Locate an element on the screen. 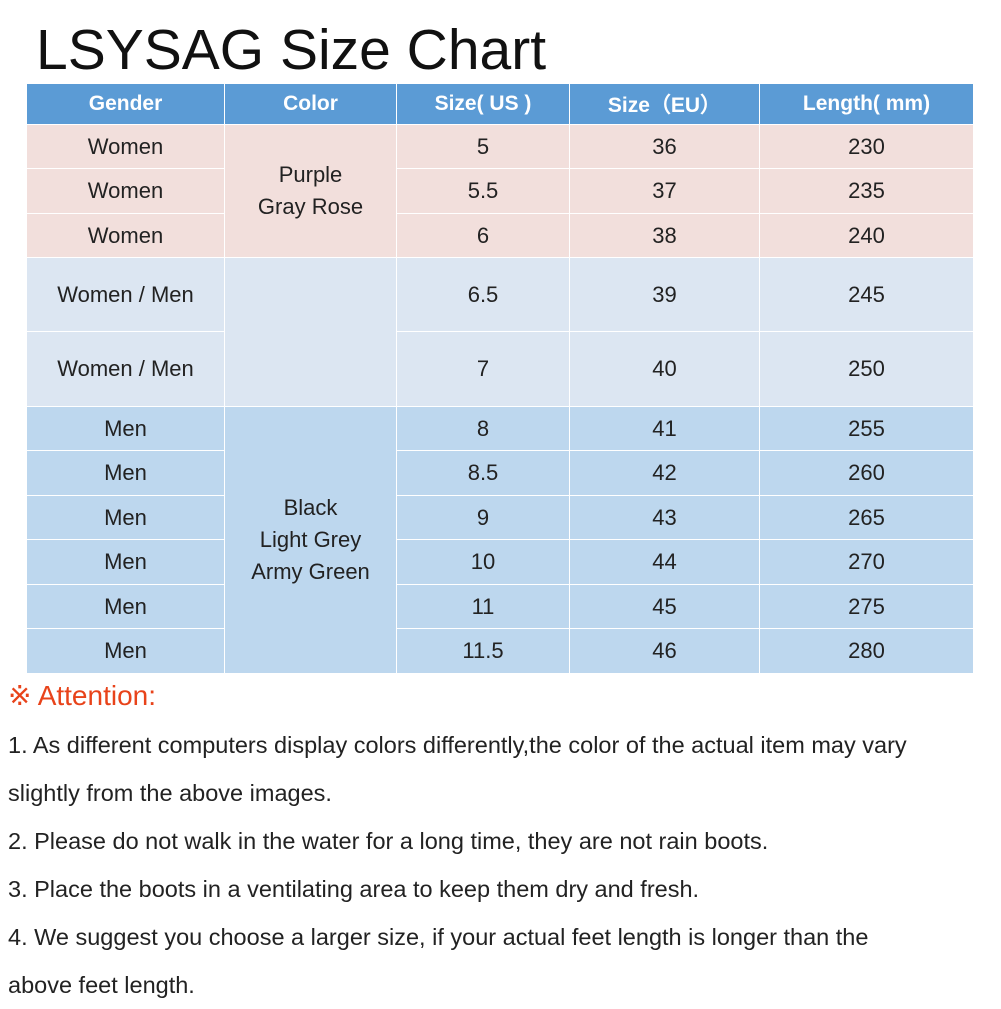  table-row: Men 9 43 265 is located at coordinates (500, 517).